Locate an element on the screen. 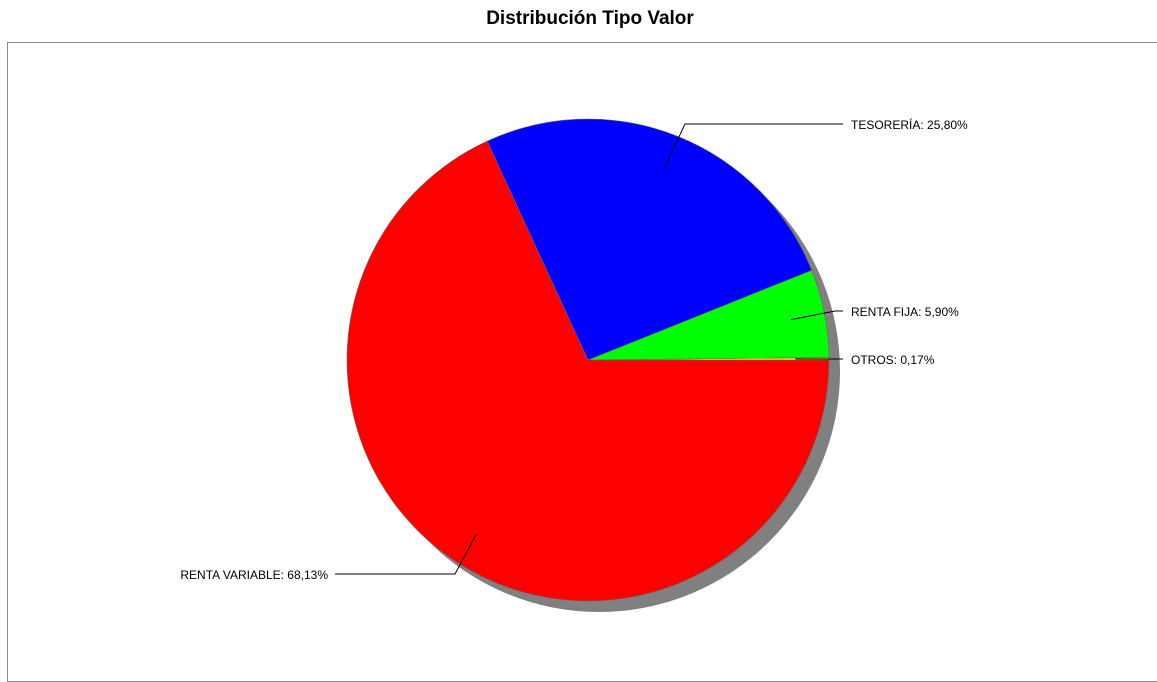  slice-label-renta-variable: RENTA VARIABLE: 68,13% is located at coordinates (254, 575).